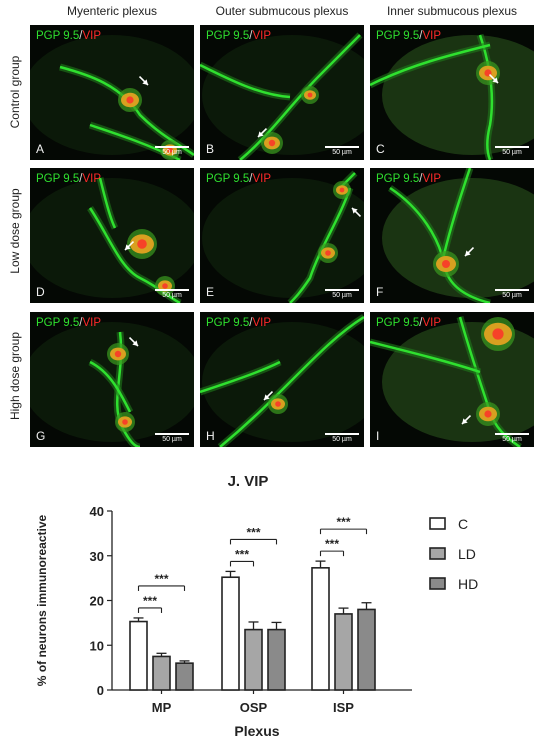 The image size is (550, 744). What do you see at coordinates (15, 376) in the screenshot?
I see `row-label-high-dose: High dose group` at bounding box center [15, 376].